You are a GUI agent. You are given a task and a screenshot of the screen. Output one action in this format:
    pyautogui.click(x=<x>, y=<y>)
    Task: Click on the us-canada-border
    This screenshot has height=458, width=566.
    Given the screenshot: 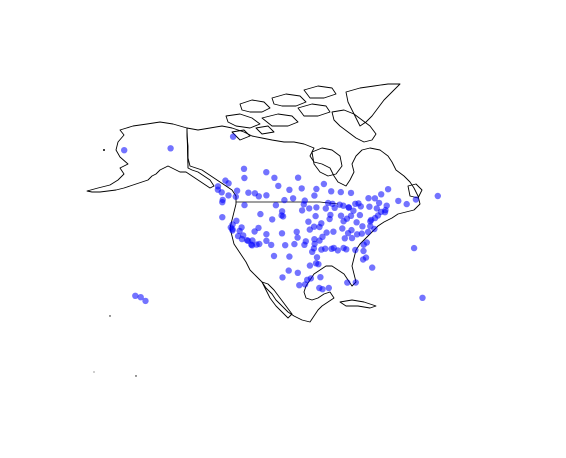 What is the action you would take?
    pyautogui.click(x=287, y=203)
    